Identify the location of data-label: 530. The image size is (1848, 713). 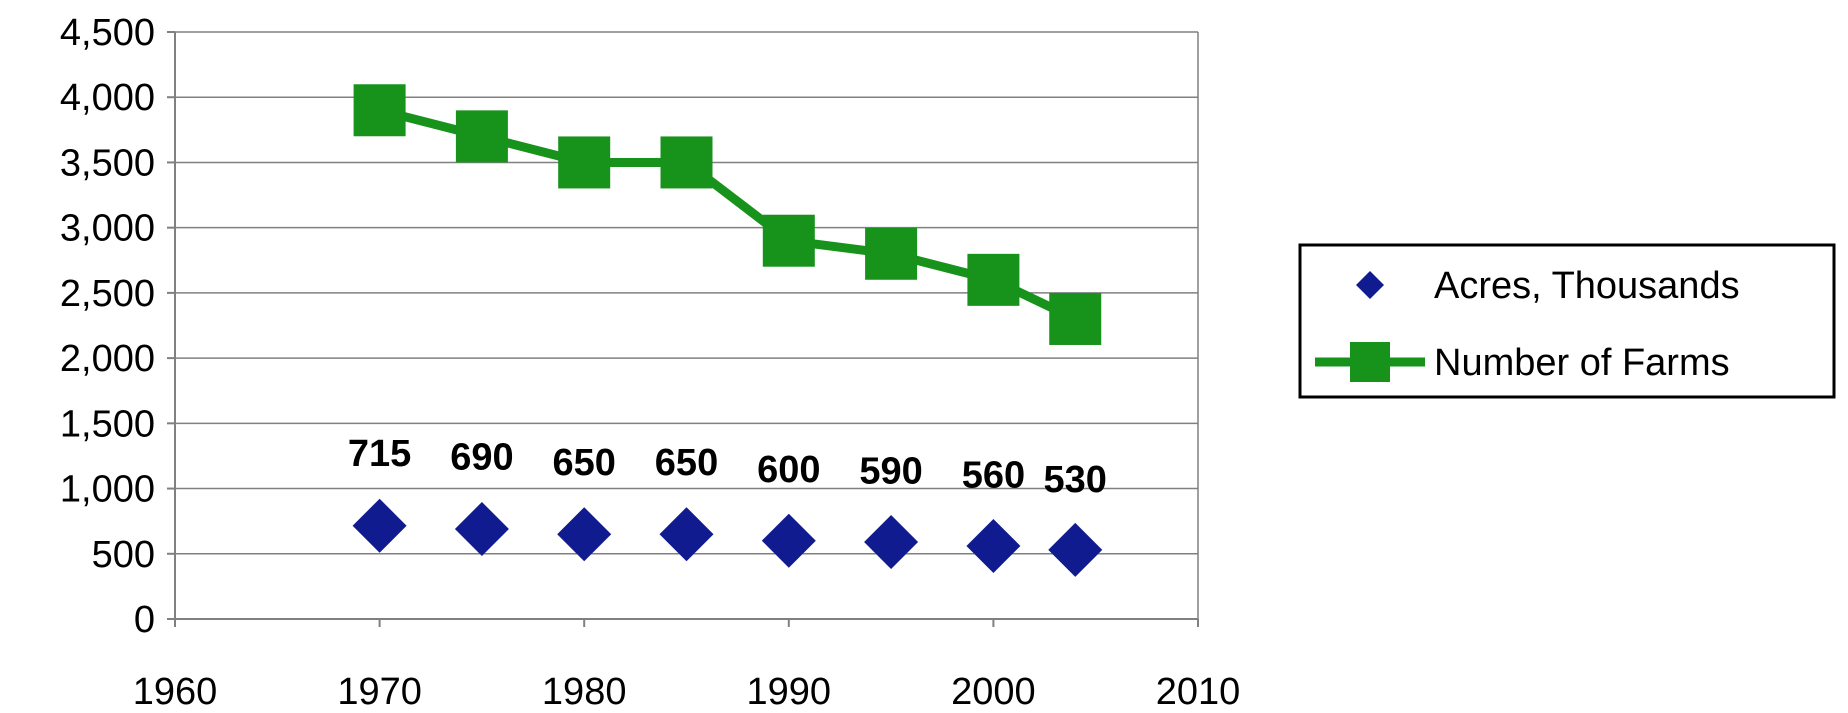
(1075, 480).